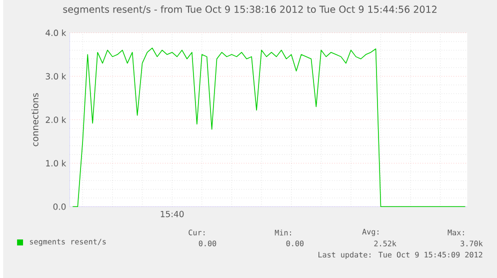 This screenshot has width=497, height=278. I want to click on y-tick-label: 3.0 k, so click(56, 76).